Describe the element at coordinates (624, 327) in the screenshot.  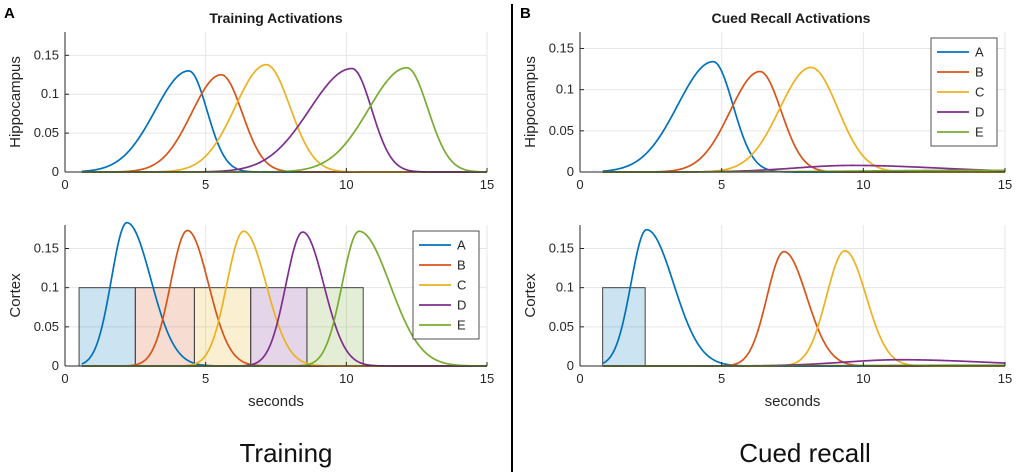
I see `cue-box-a` at that location.